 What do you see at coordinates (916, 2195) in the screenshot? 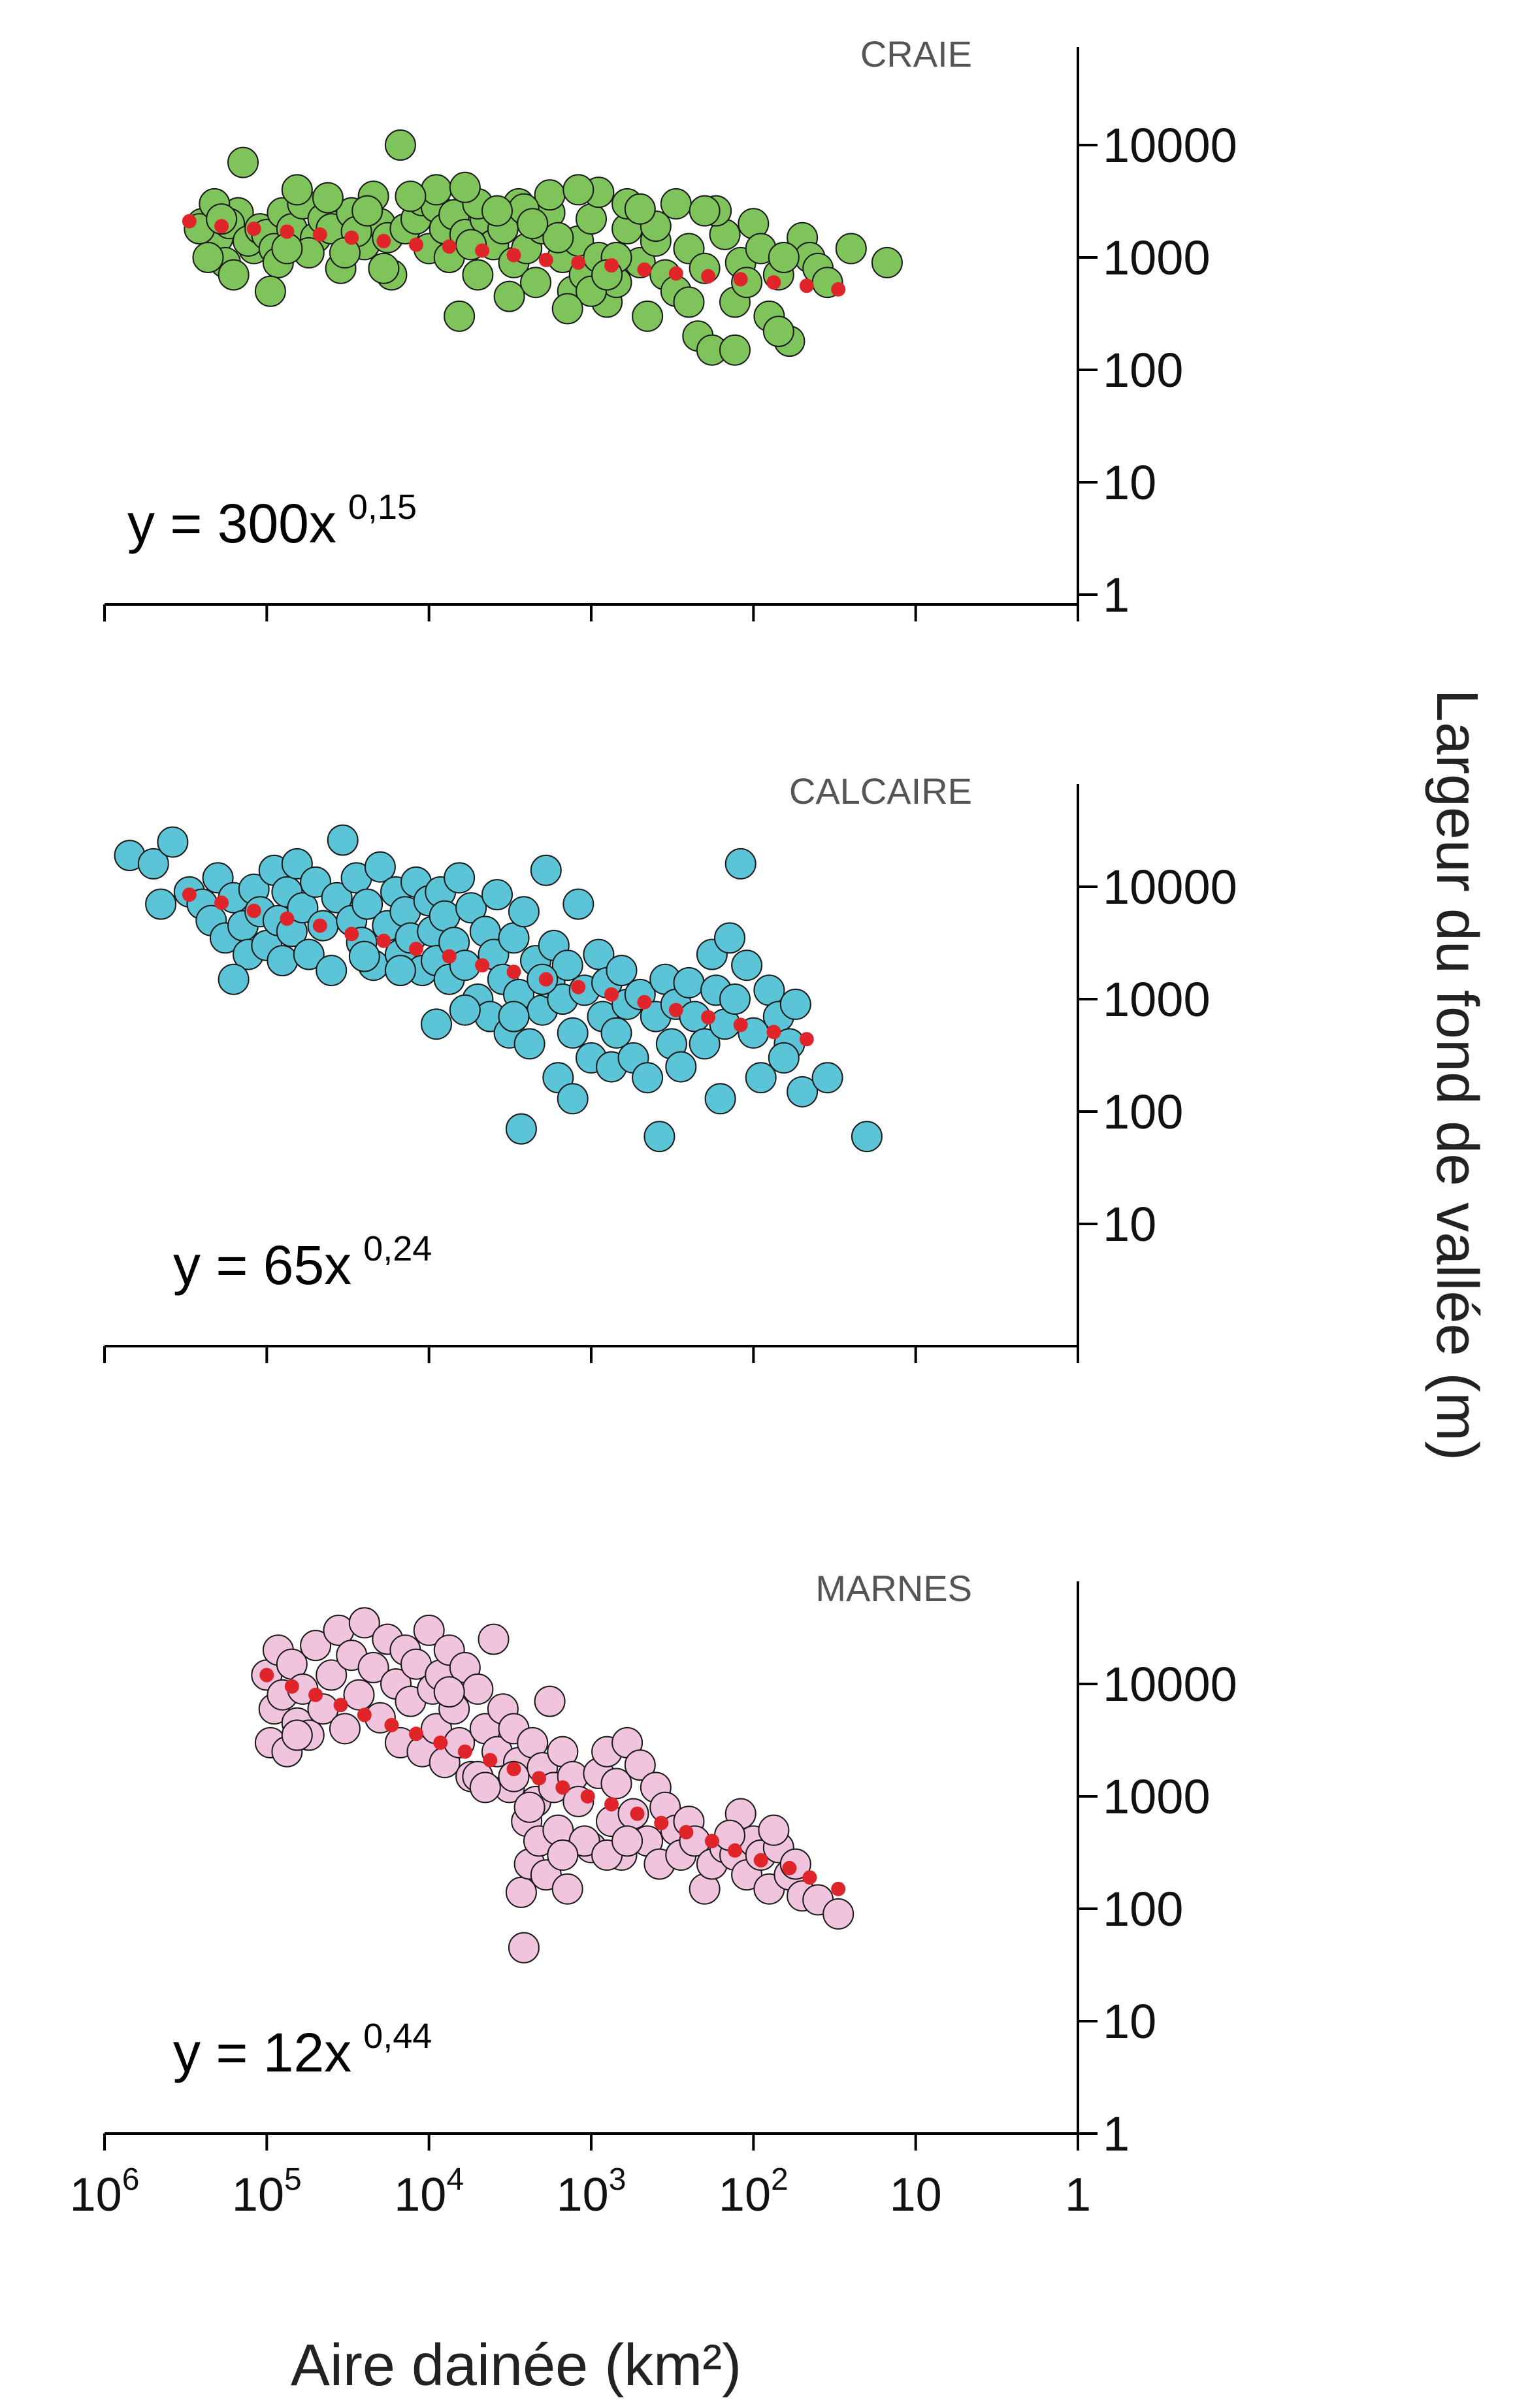
I see `x-tick-label: 10` at bounding box center [916, 2195].